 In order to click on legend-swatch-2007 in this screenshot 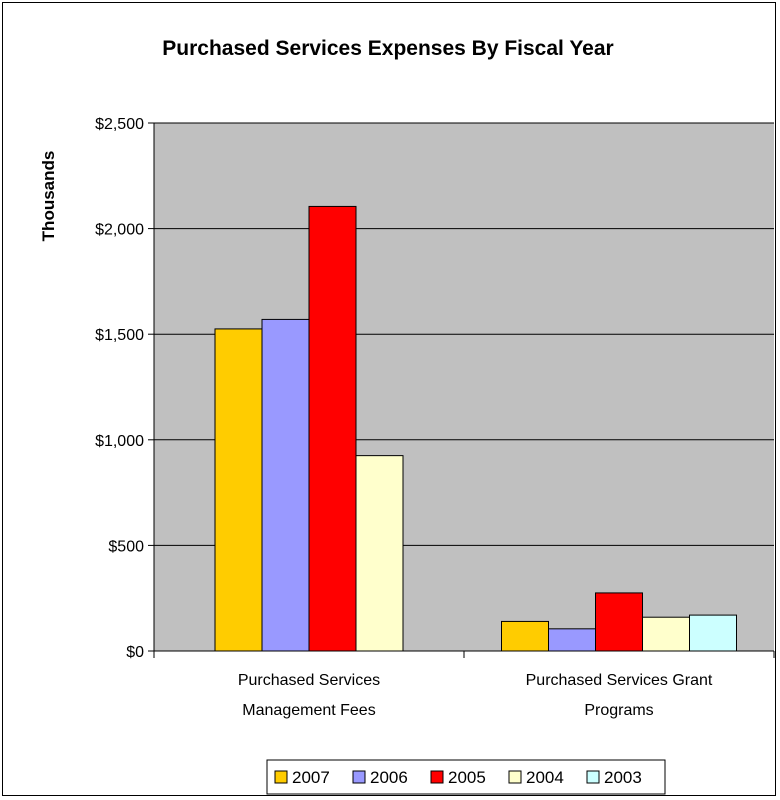, I will do `click(281, 777)`.